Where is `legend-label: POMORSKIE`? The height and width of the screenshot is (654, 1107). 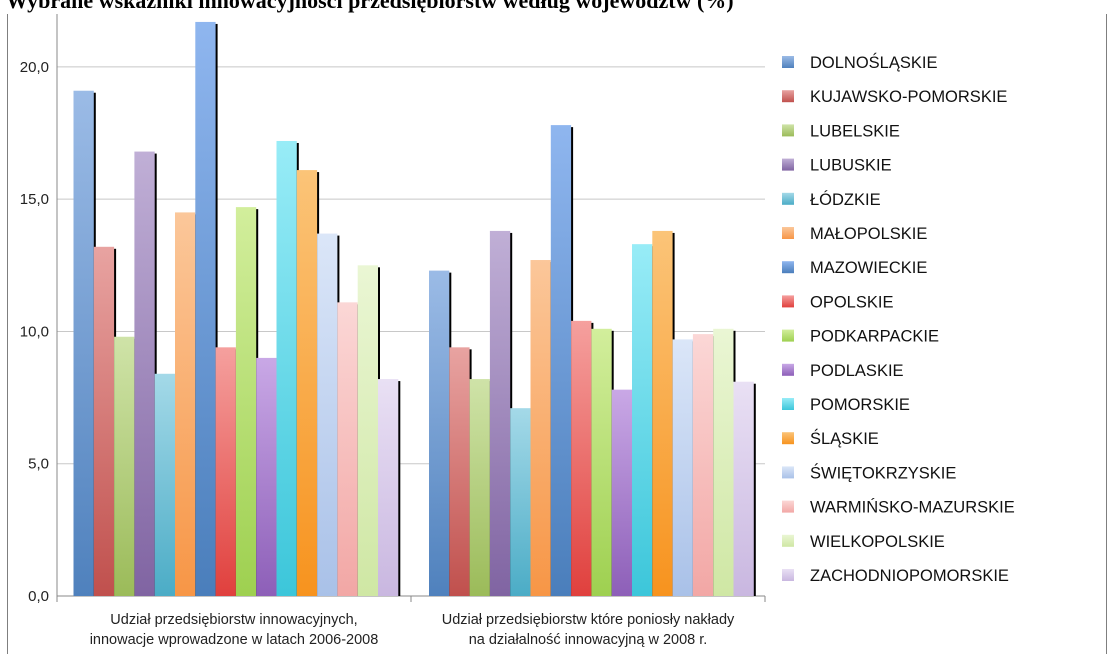
legend-label: POMORSKIE is located at coordinates (860, 405).